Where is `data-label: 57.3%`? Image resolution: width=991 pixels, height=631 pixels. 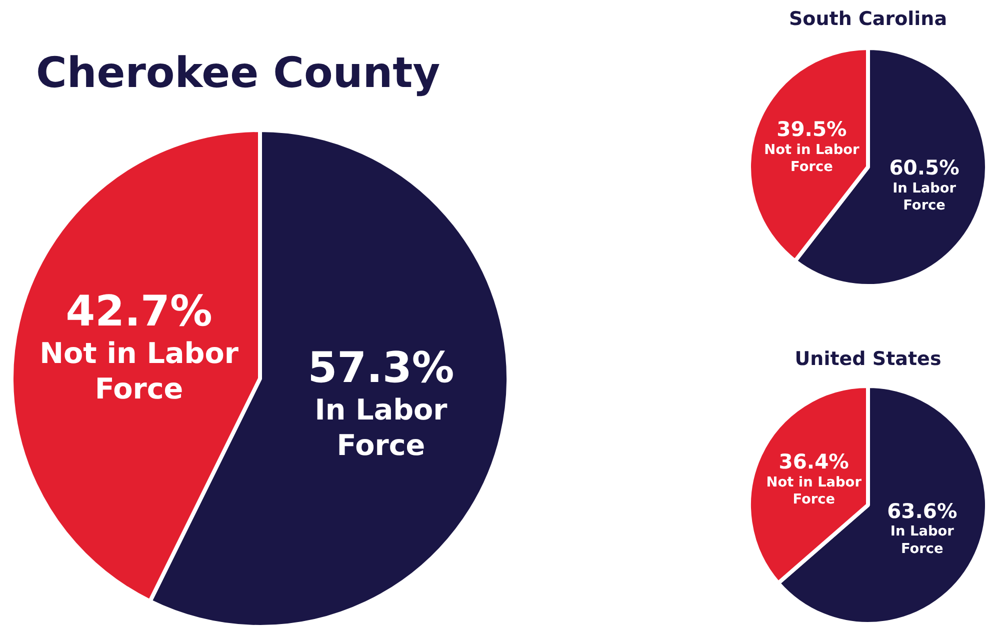 data-label: 57.3% is located at coordinates (381, 367).